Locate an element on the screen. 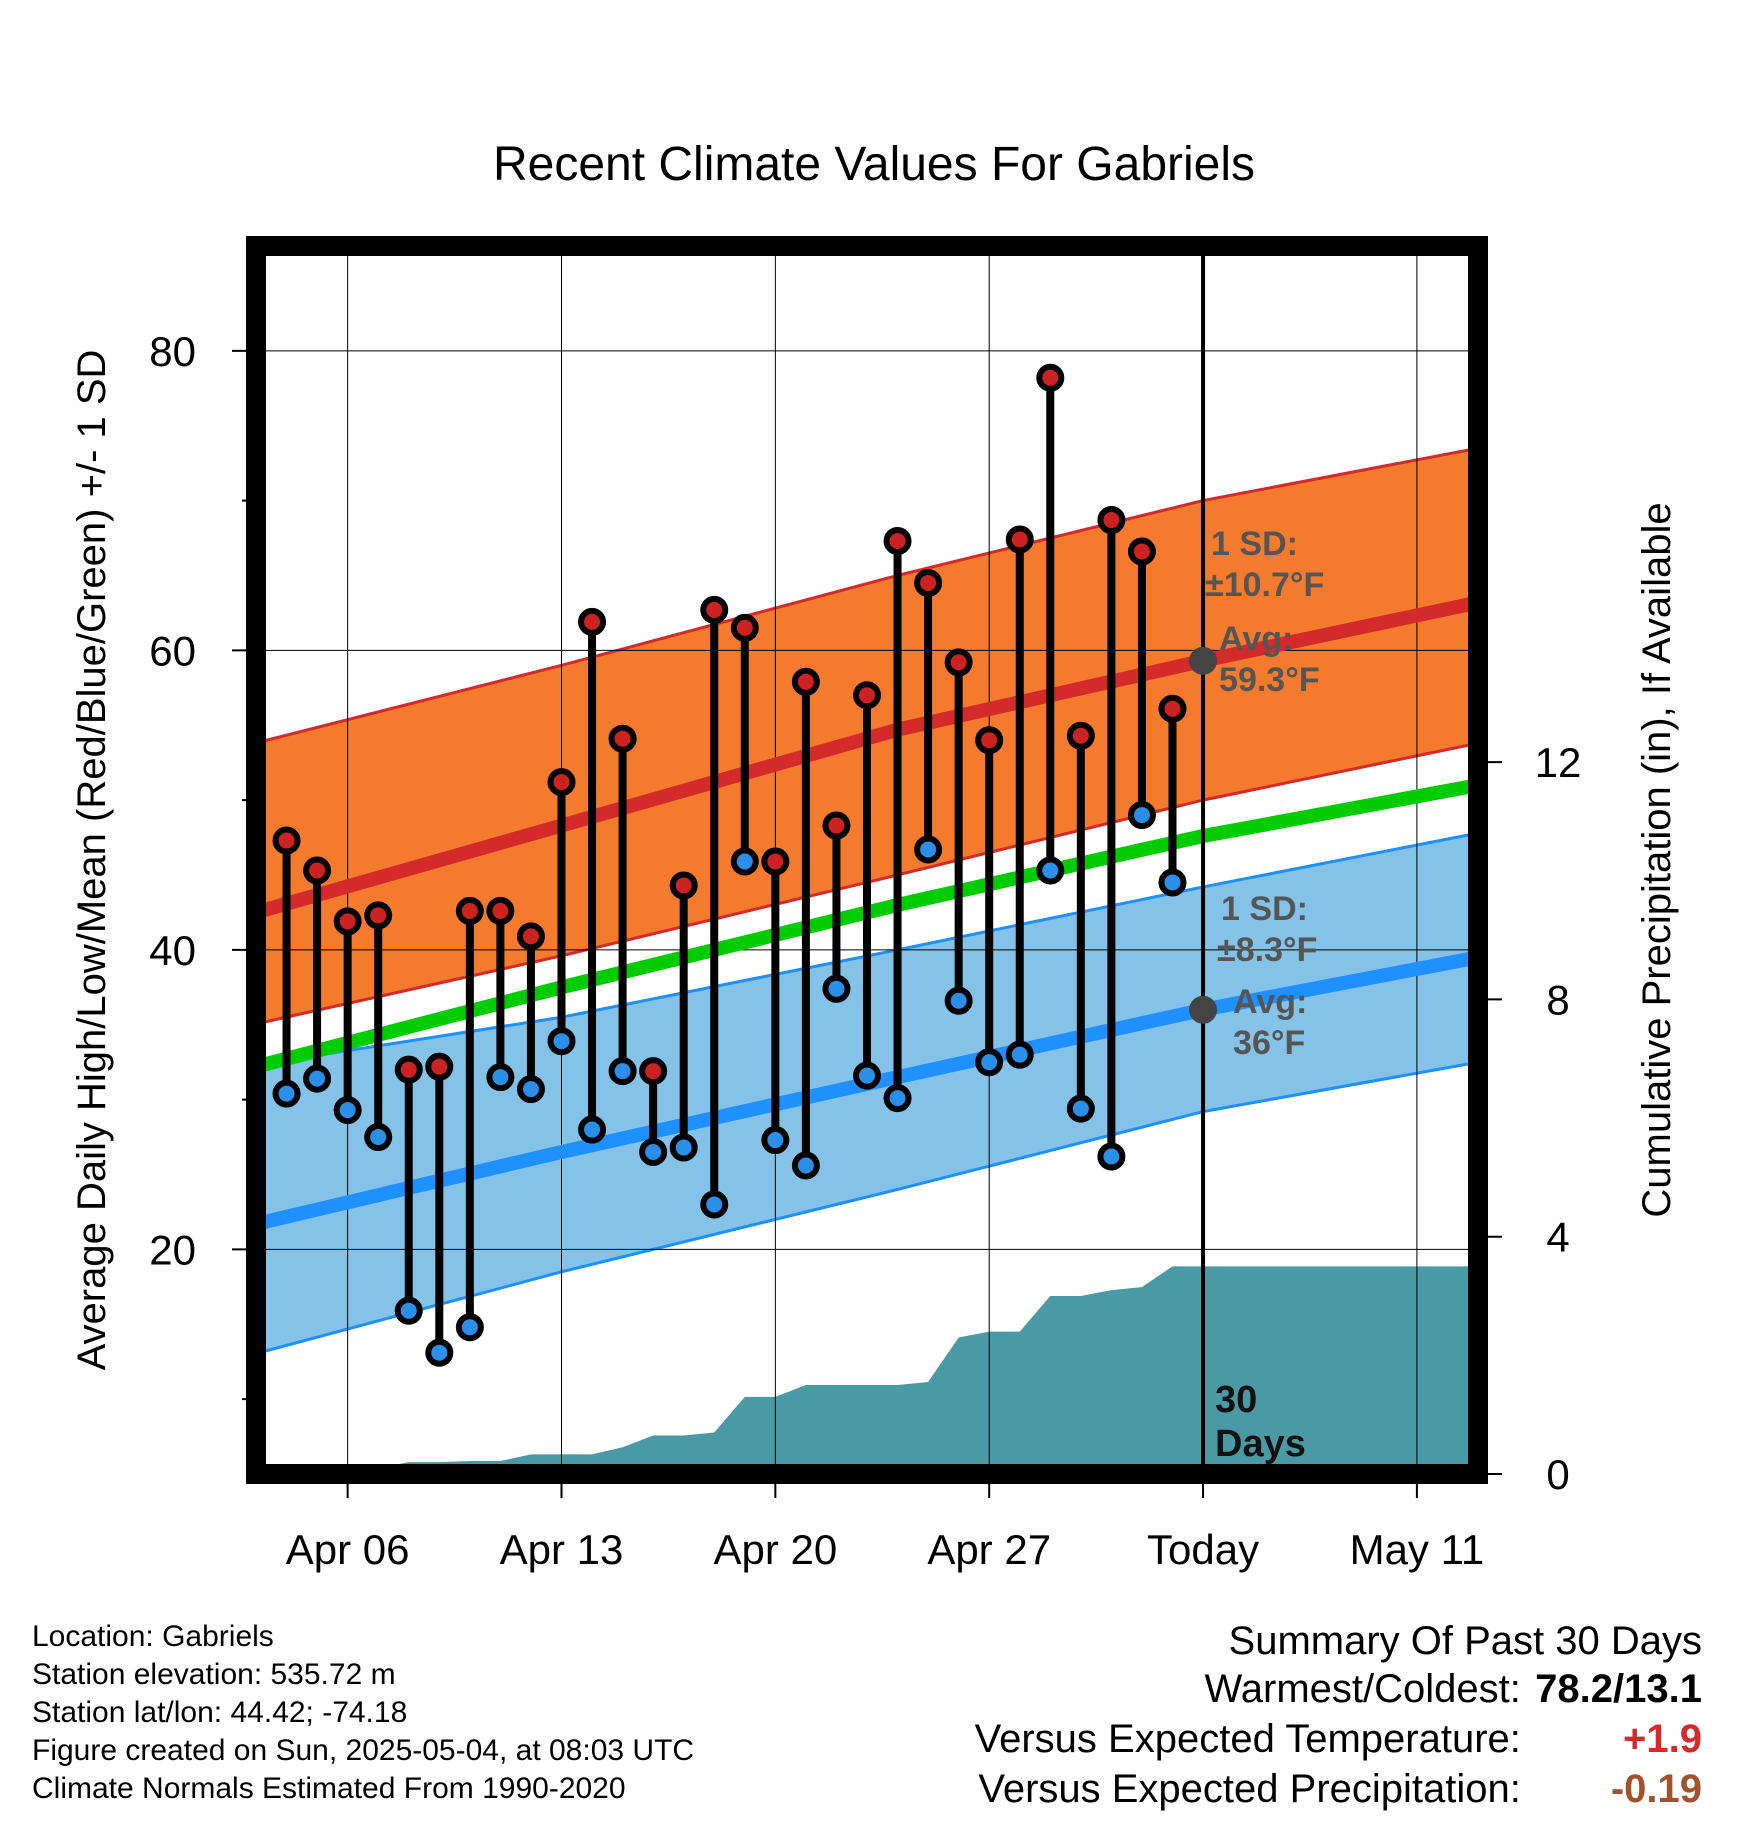 This screenshot has height=1828, width=1748. low-avg-value: 36°F is located at coordinates (1269, 1043).